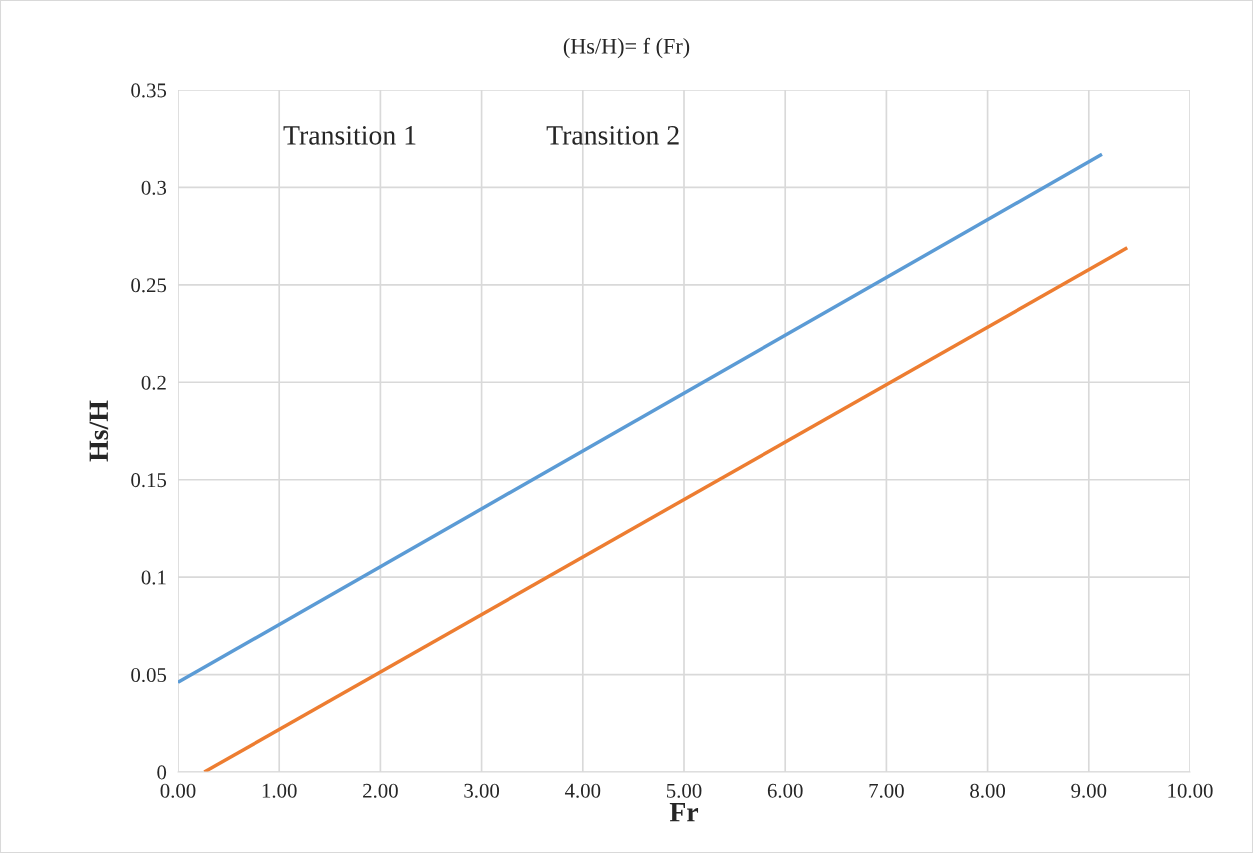 This screenshot has width=1253, height=853. What do you see at coordinates (785, 790) in the screenshot?
I see `x-tick-label: 6.00` at bounding box center [785, 790].